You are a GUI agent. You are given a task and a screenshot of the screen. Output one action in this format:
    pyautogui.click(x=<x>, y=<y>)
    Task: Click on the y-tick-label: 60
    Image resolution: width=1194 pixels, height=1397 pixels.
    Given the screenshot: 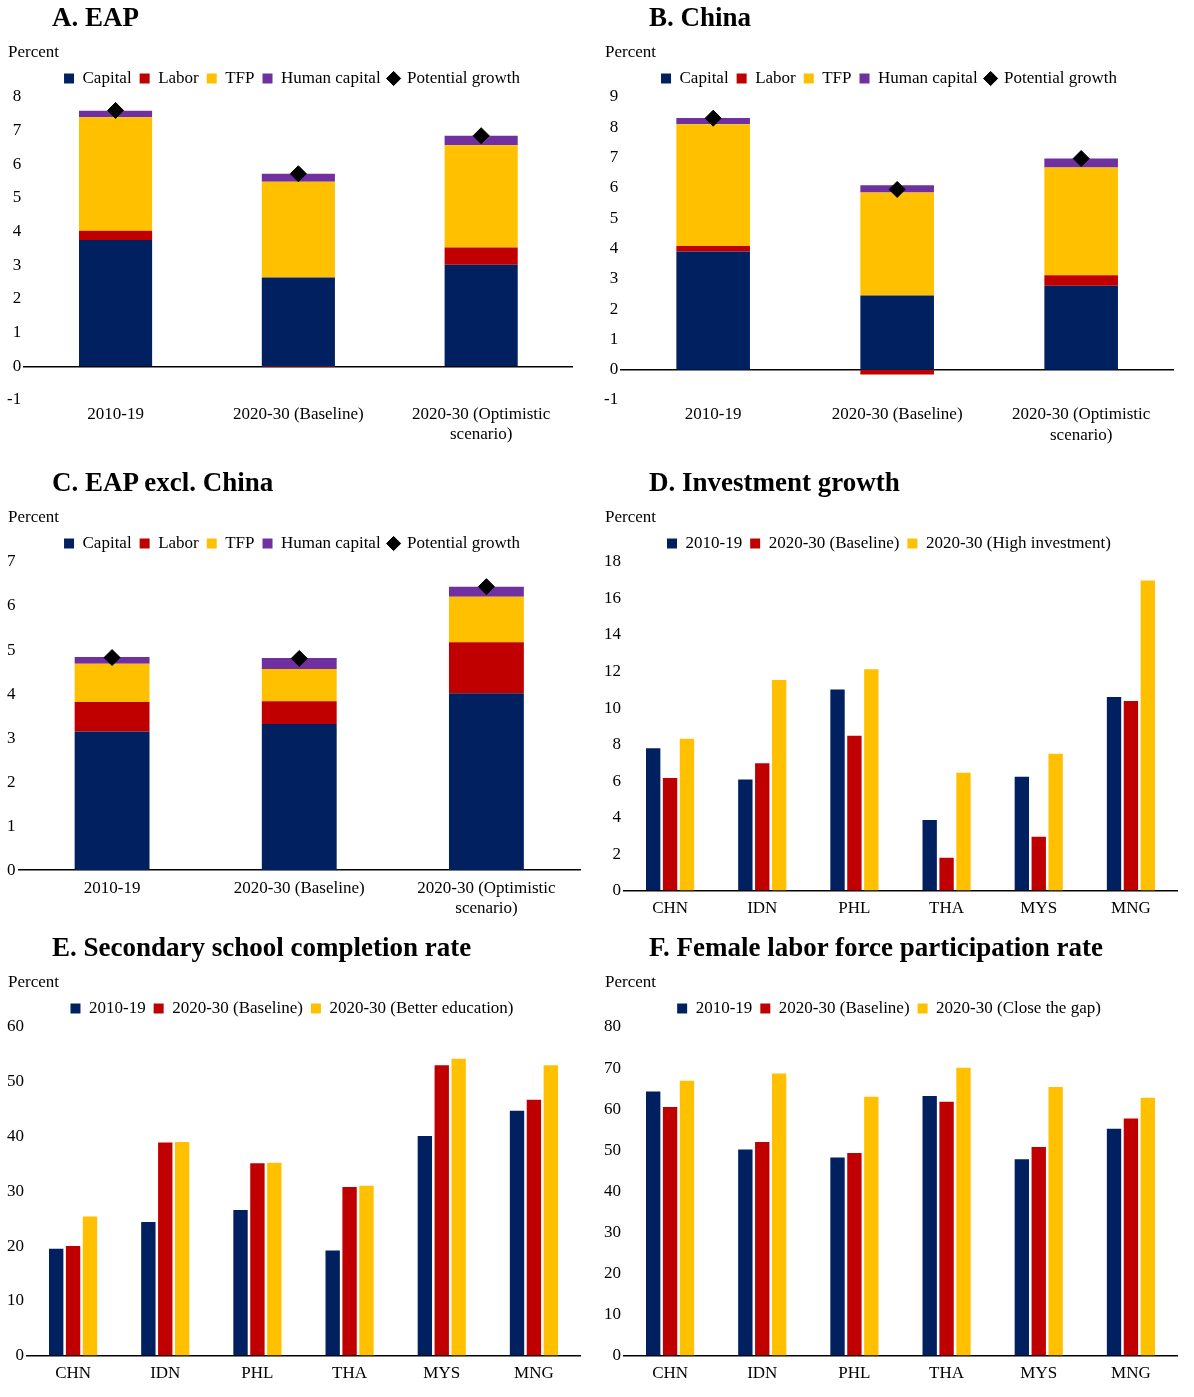 What is the action you would take?
    pyautogui.click(x=612, y=1108)
    